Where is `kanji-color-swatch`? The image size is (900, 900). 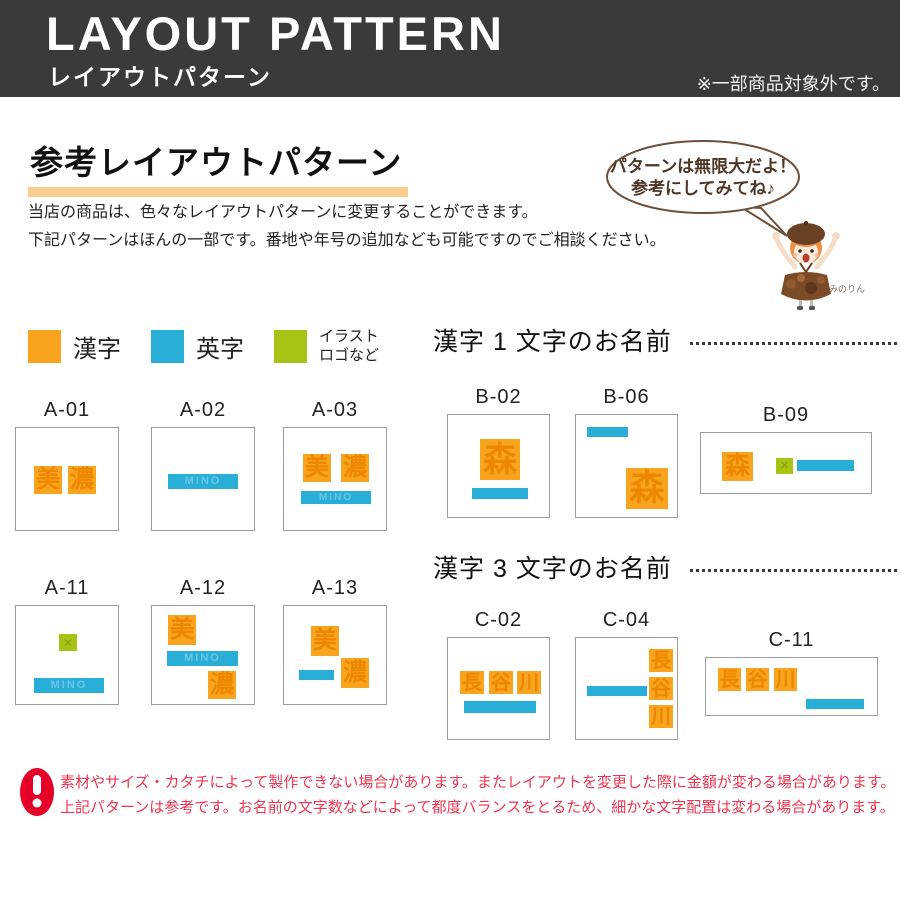 kanji-color-swatch is located at coordinates (44, 347).